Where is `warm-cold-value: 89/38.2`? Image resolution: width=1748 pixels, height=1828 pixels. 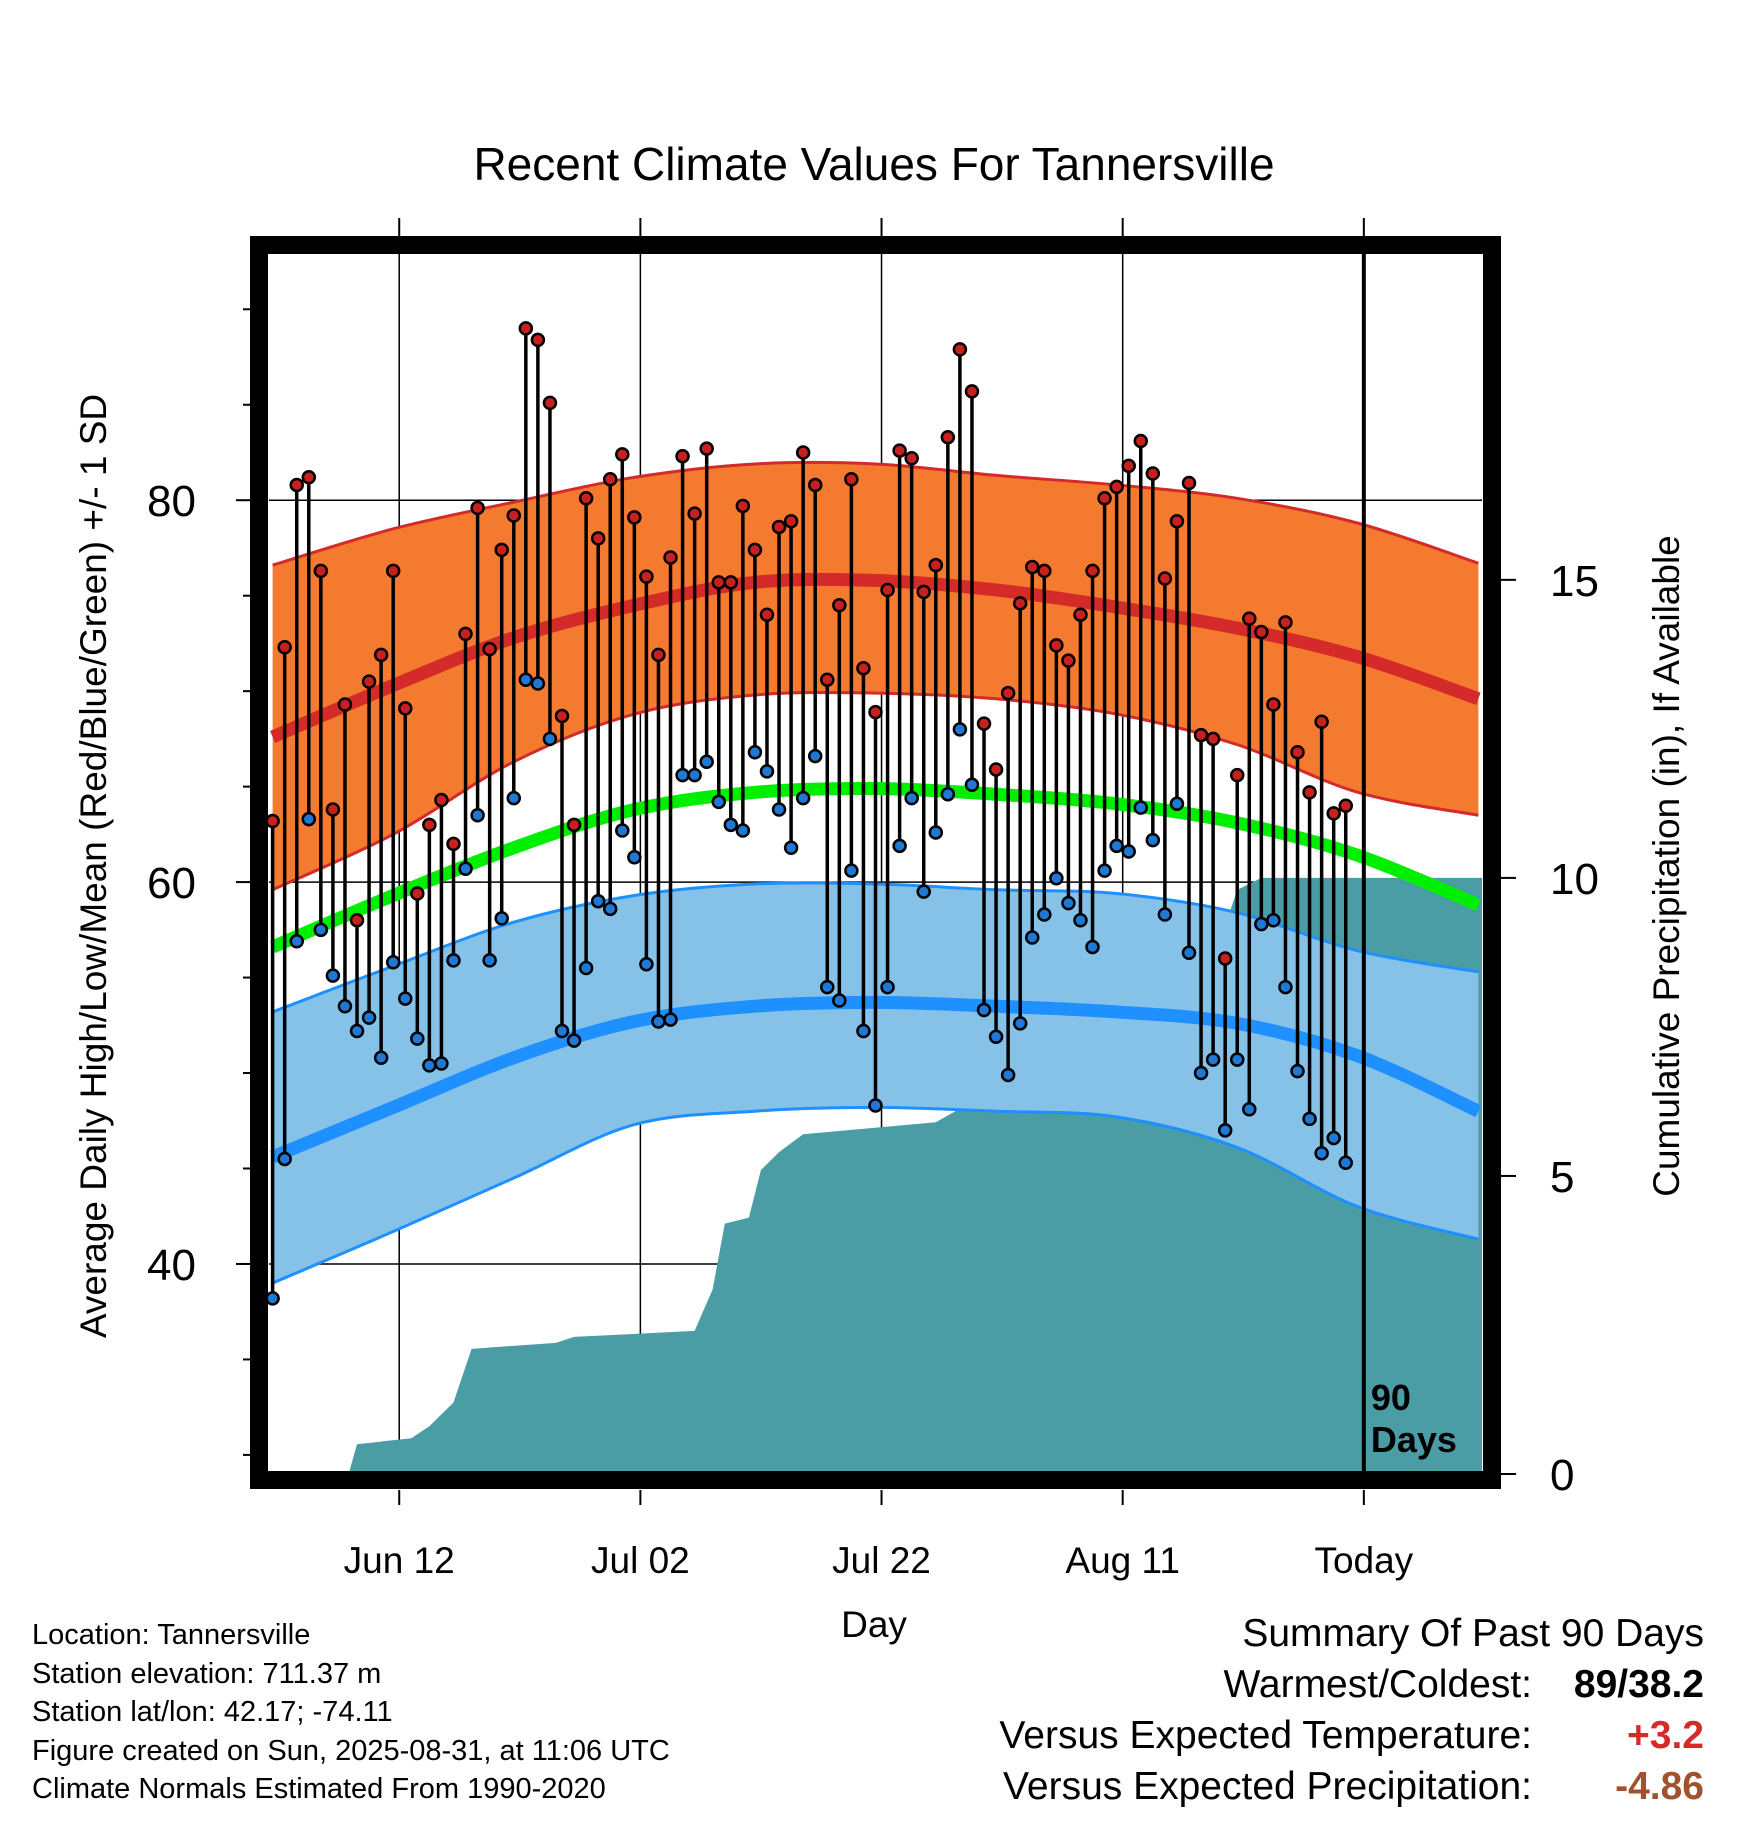 warm-cold-value: 89/38.2 is located at coordinates (1638, 1684).